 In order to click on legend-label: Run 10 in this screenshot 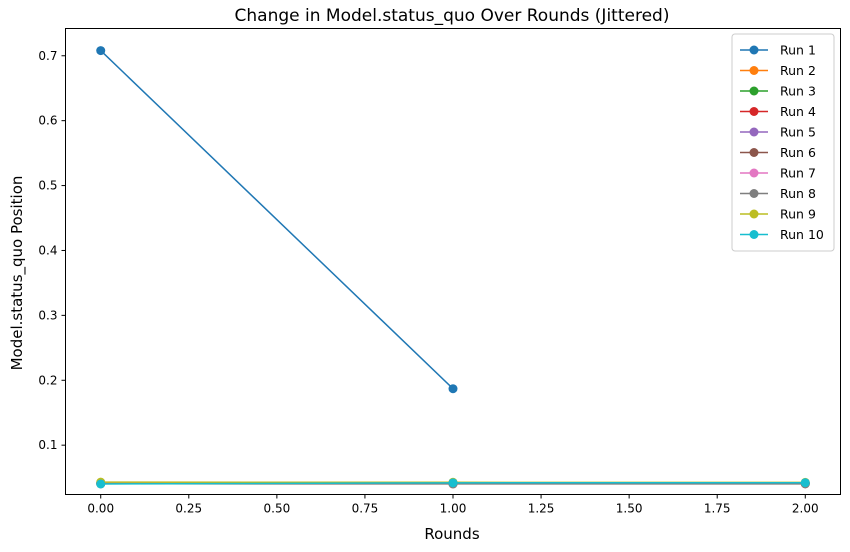, I will do `click(802, 234)`.